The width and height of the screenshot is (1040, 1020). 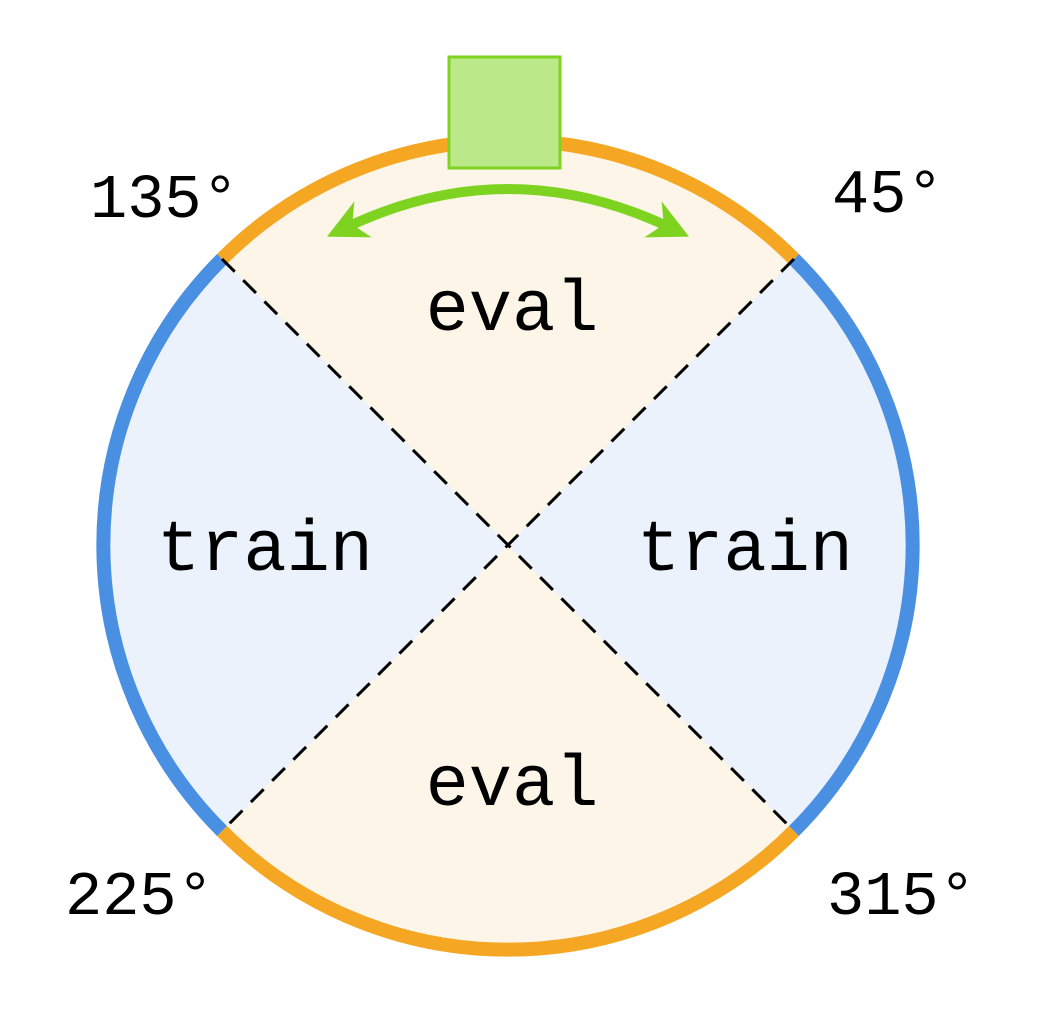 I want to click on angle-label-135: 135°, so click(x=164, y=200).